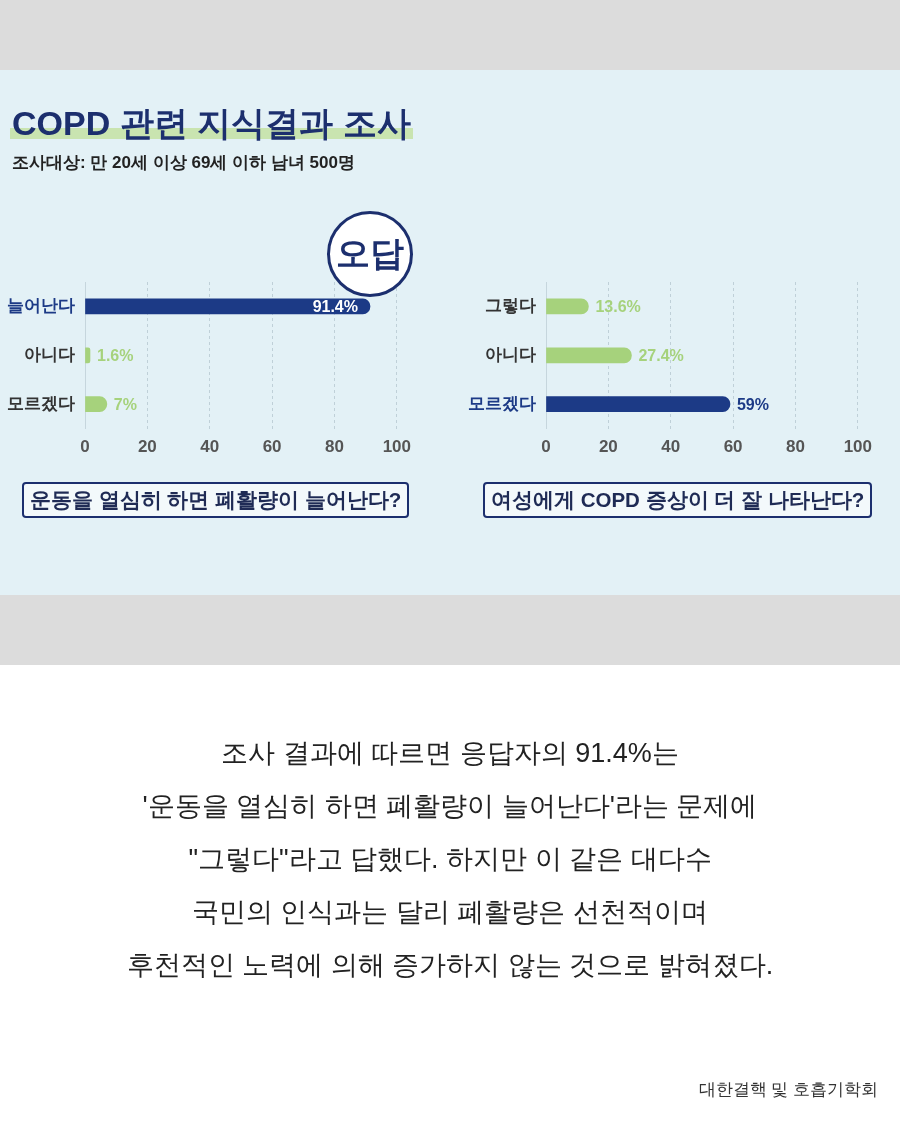 The width and height of the screenshot is (900, 1125). I want to click on data-label: 27.4%, so click(661, 355).